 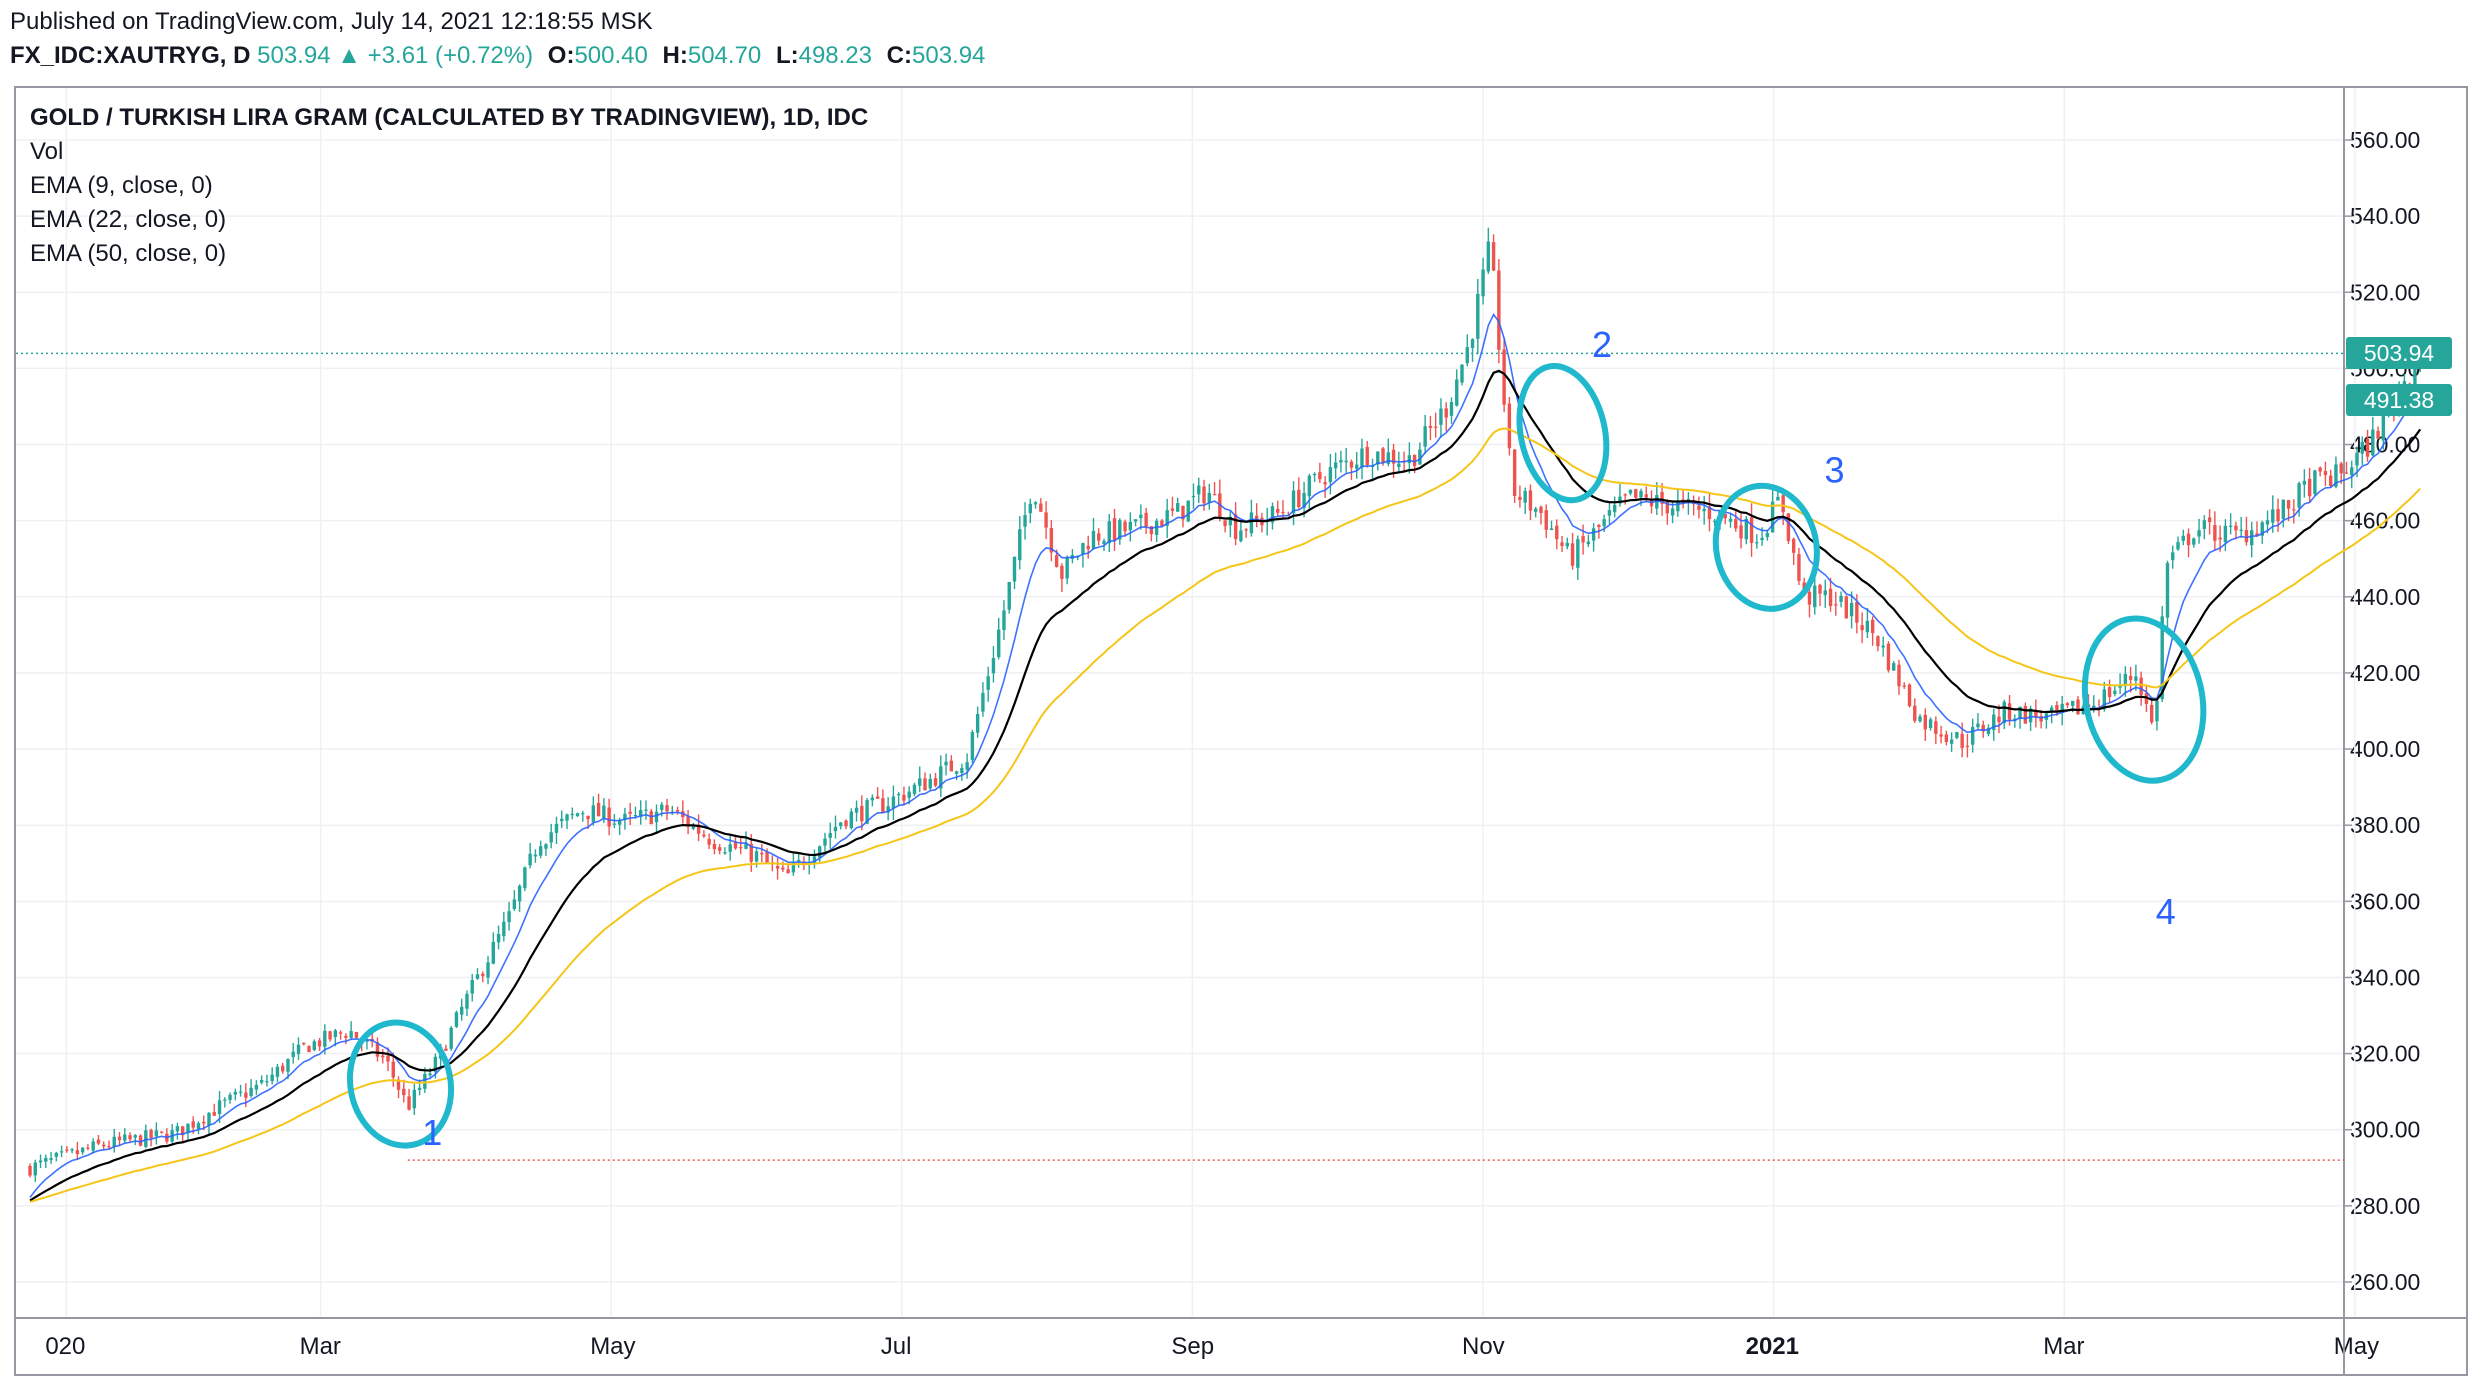 What do you see at coordinates (611, 55) in the screenshot?
I see `open-value: 500.40` at bounding box center [611, 55].